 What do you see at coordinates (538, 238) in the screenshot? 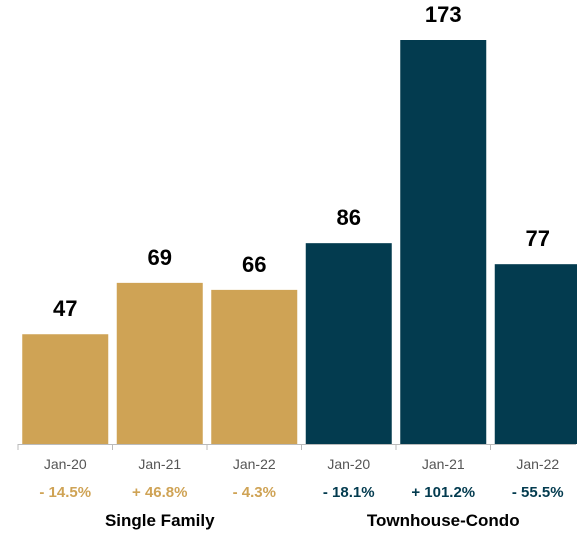
I see `bar-value-label: 77` at bounding box center [538, 238].